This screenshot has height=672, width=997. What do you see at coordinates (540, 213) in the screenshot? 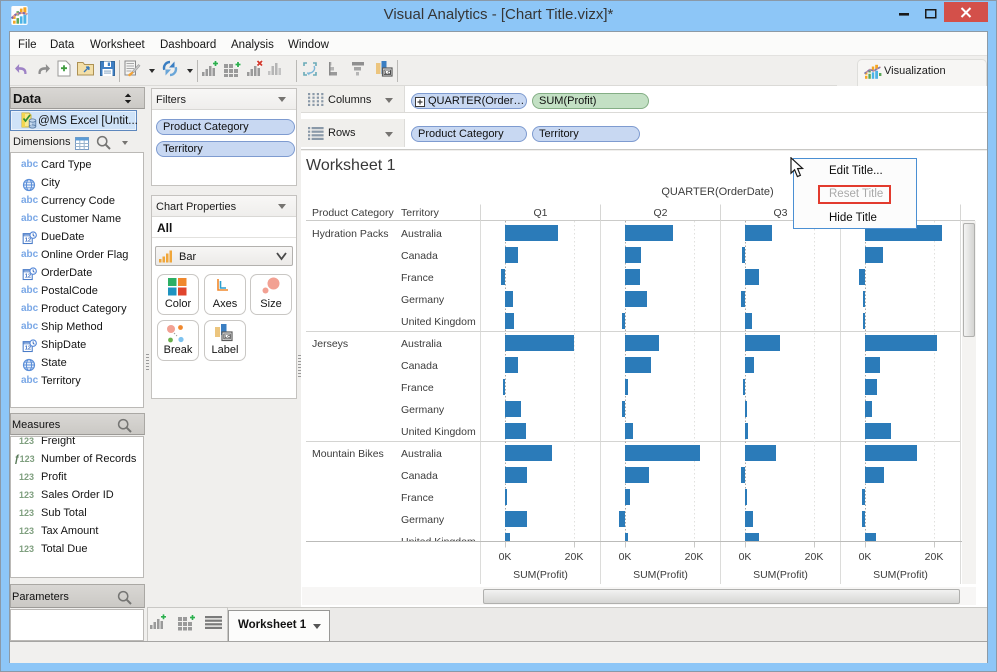
I see `svg-text: Q1` at bounding box center [540, 213].